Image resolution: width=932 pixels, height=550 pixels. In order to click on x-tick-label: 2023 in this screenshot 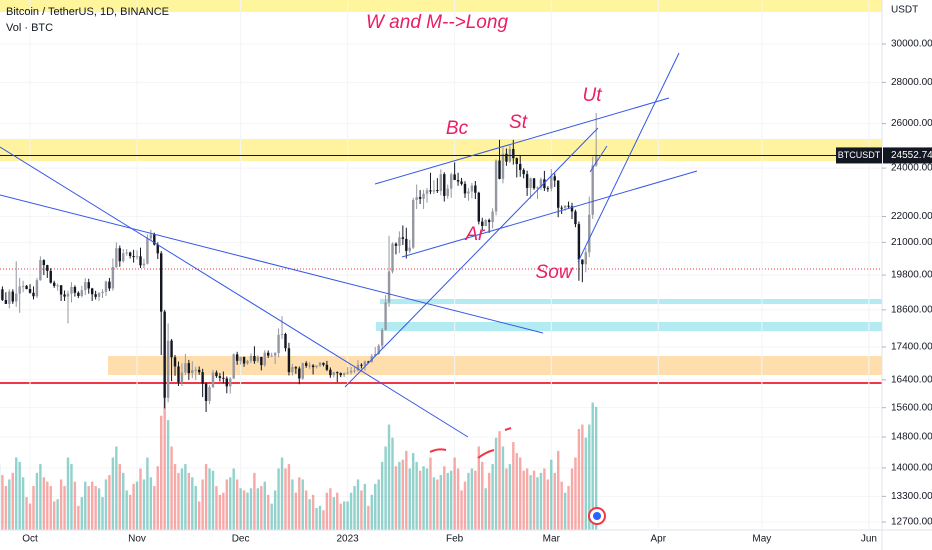, I will do `click(347, 539)`.